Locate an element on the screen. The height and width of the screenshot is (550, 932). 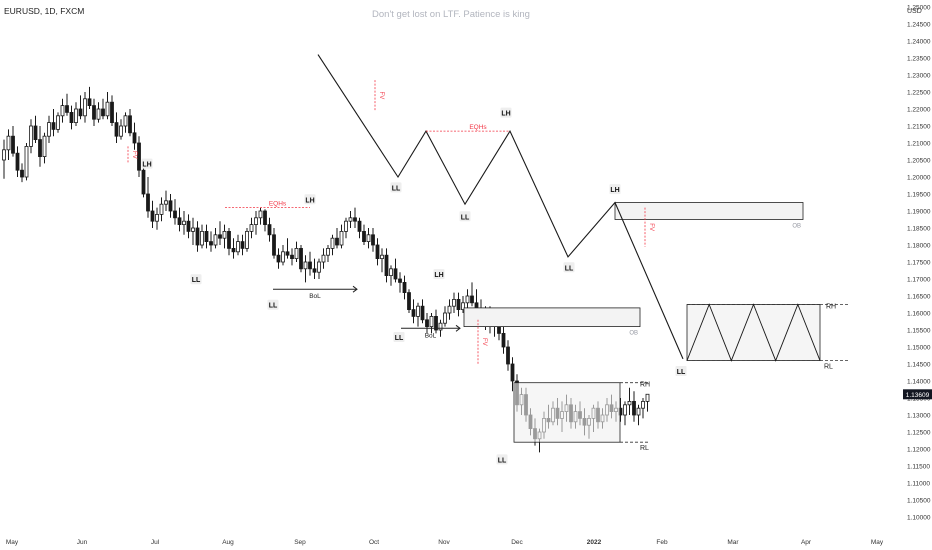
pivot-label: LH is located at coordinates (505, 114).